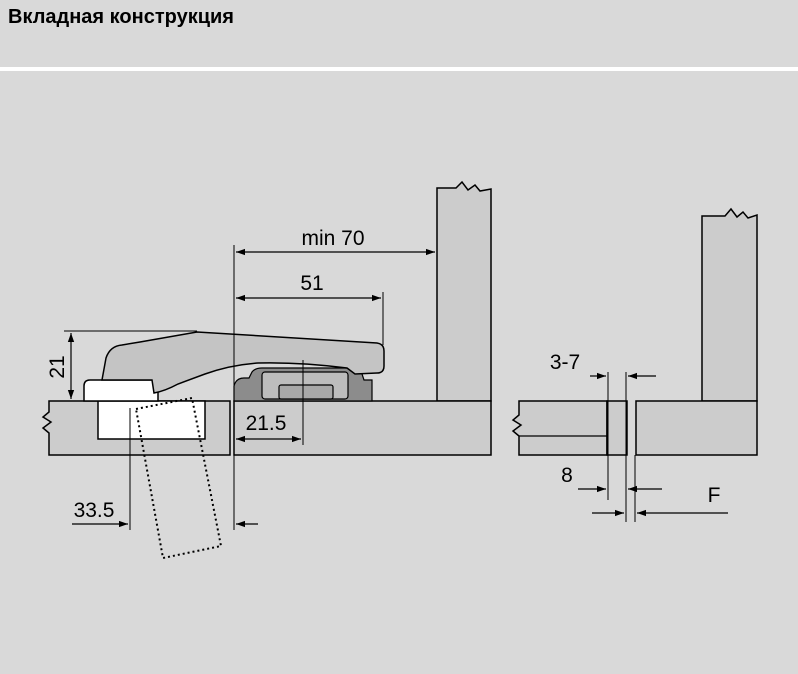 This screenshot has height=674, width=798. Describe the element at coordinates (565, 362) in the screenshot. I see `gap-label: 3-7` at that location.